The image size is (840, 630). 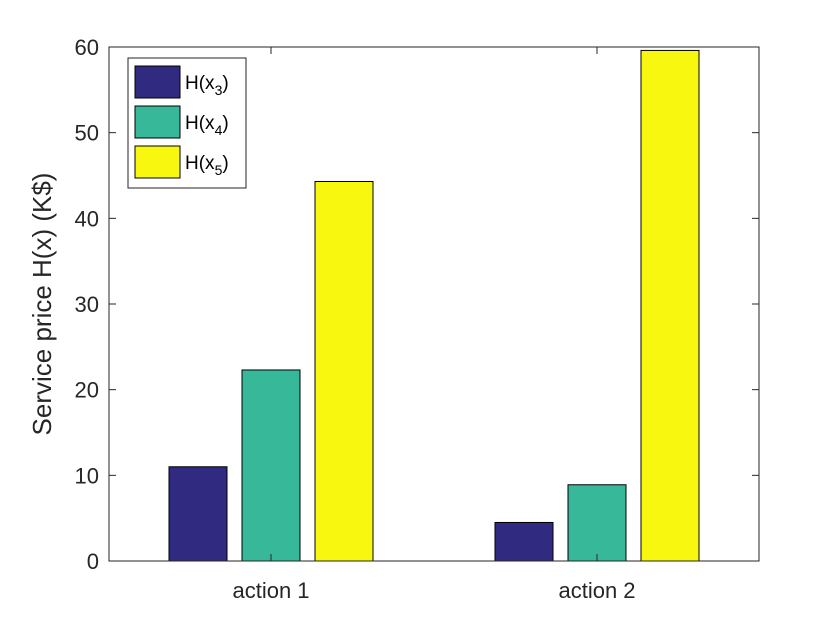 I want to click on y-tick-label: 30, so click(x=87, y=304).